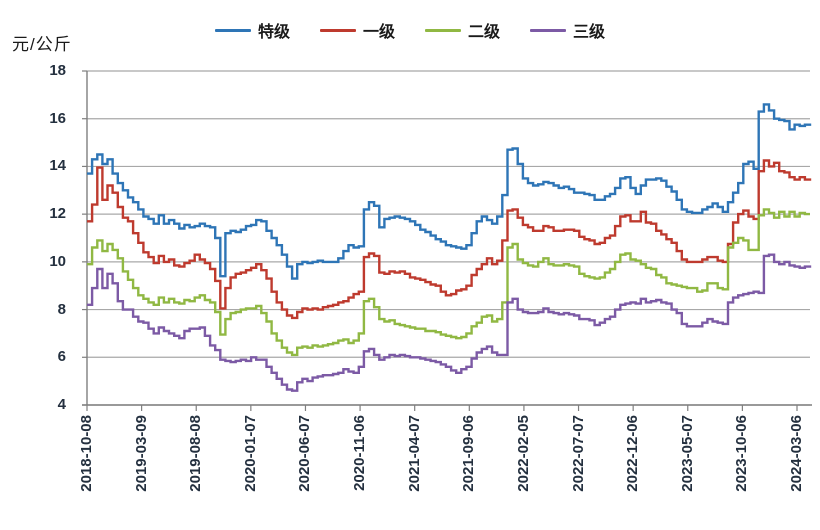 Image resolution: width=820 pixels, height=530 pixels. Describe the element at coordinates (414, 453) in the screenshot. I see `x-tick-label: 2021-04-07` at that location.